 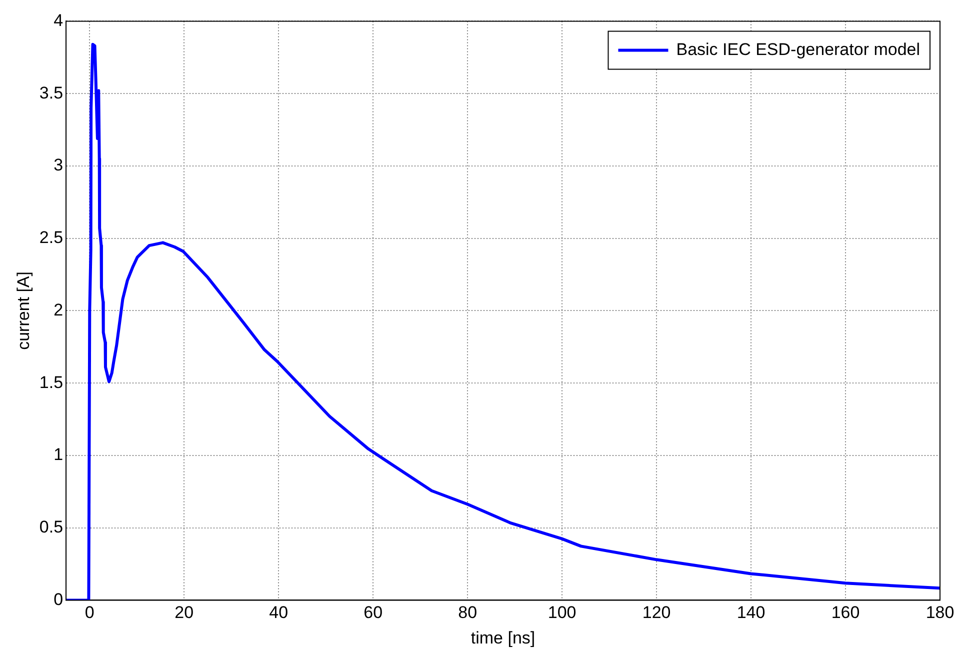 What do you see at coordinates (503, 638) in the screenshot?
I see `x-axis-title: time [ns]` at bounding box center [503, 638].